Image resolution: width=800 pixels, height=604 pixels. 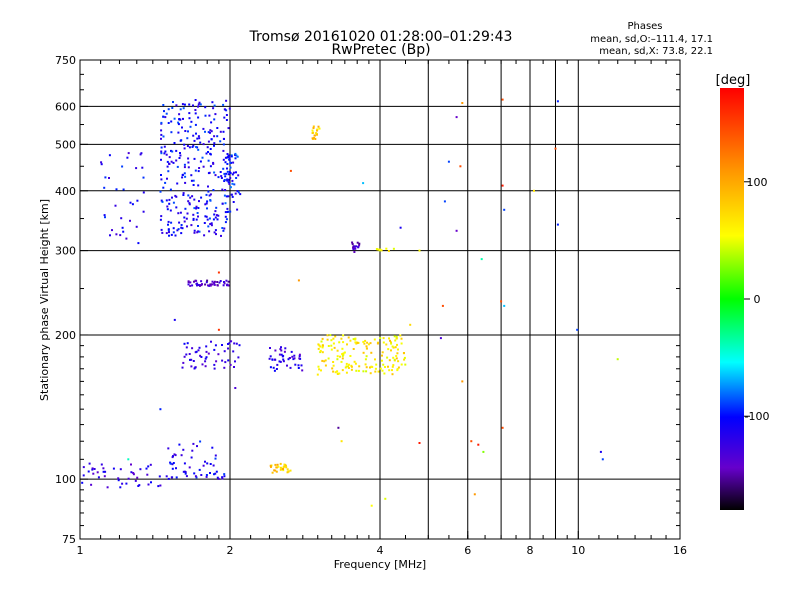 What do you see at coordinates (380, 564) in the screenshot?
I see `x-axis-label: Frequency [MHz]` at bounding box center [380, 564].